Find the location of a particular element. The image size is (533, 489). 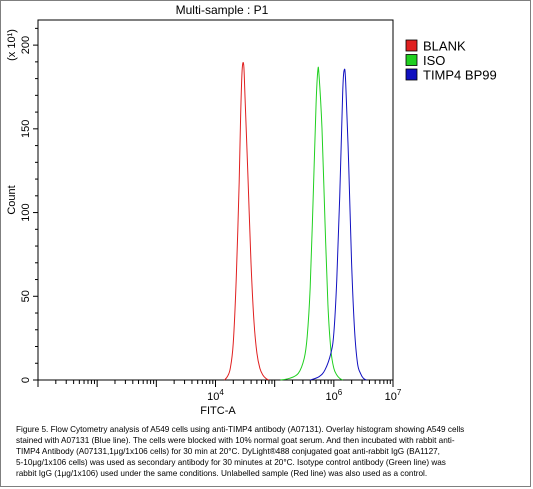

y-axis-label: Count is located at coordinates (12, 199).